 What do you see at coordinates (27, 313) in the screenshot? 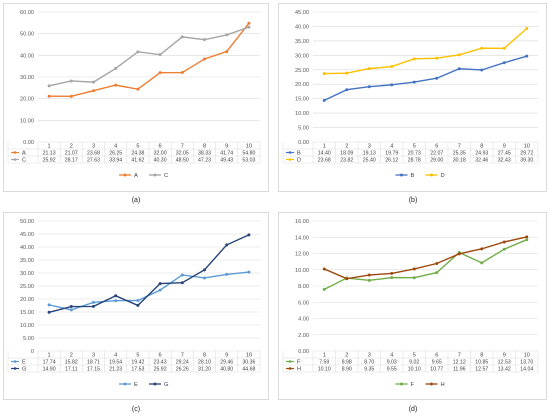
I see `y-tick-label: 15.00` at bounding box center [27, 313].